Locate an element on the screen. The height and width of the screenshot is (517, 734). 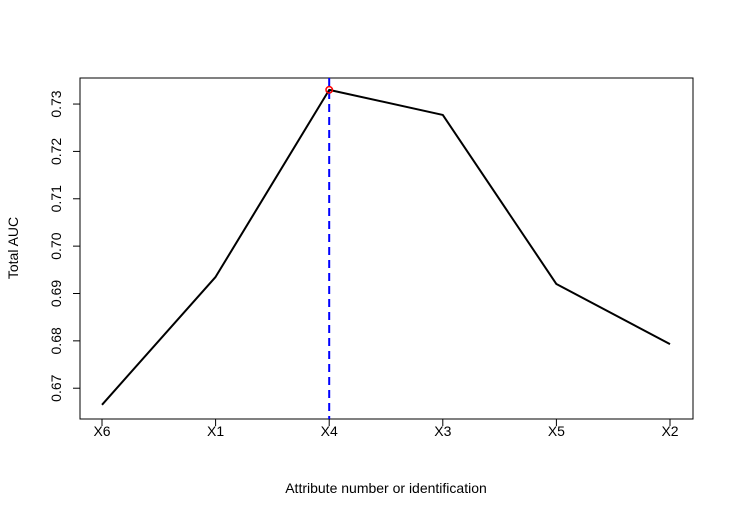
y-axis: 0.67 0.68 0.69 0.70 0.71 0.72 0.73 is located at coordinates (64, 246).